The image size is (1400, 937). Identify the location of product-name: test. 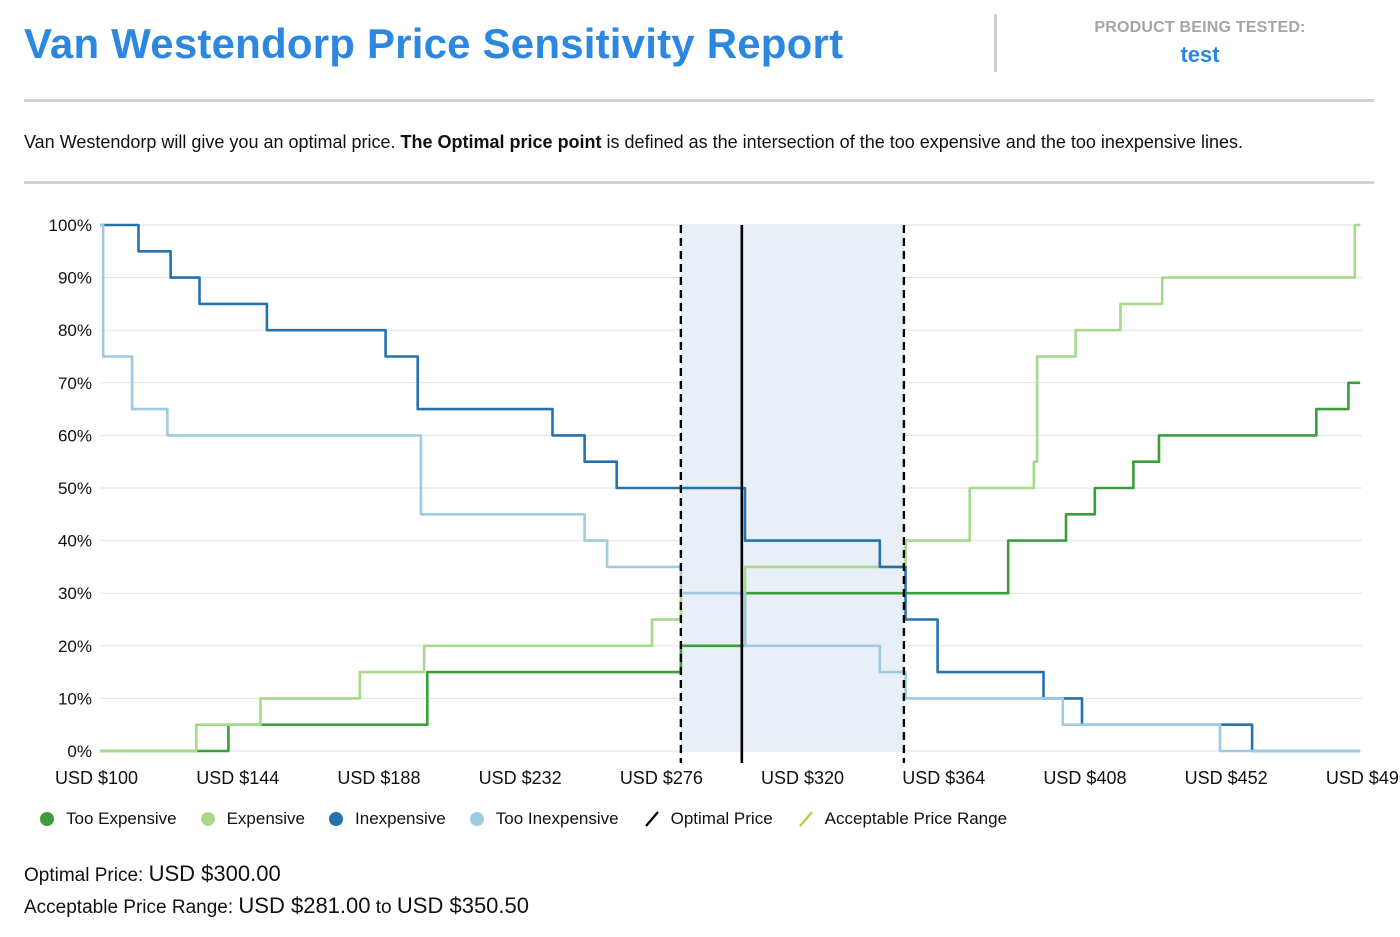
(1200, 54).